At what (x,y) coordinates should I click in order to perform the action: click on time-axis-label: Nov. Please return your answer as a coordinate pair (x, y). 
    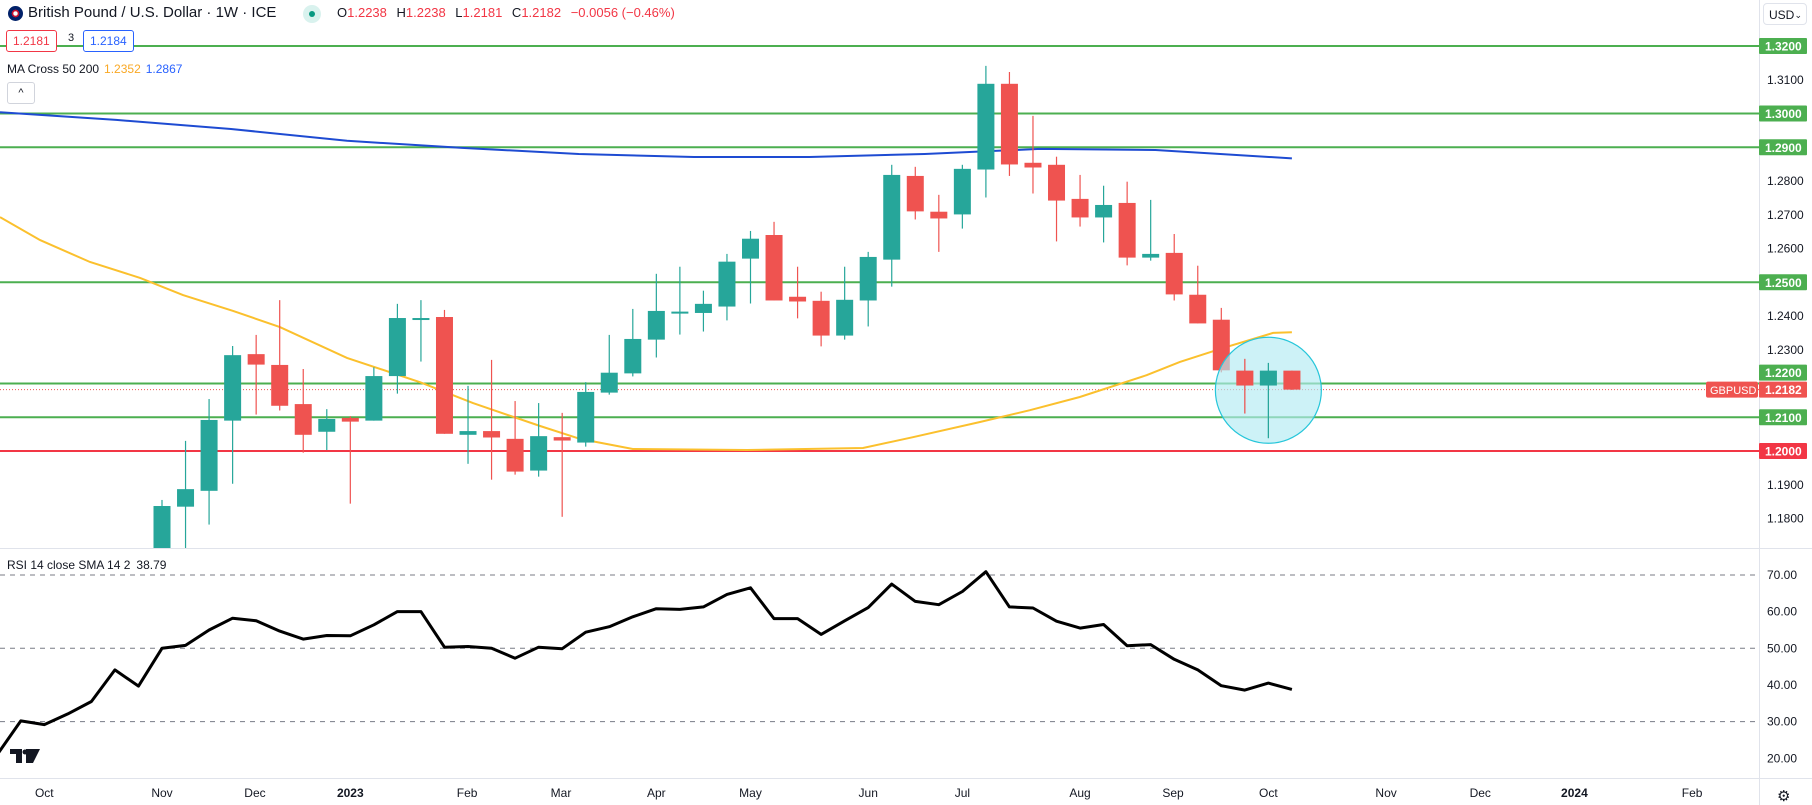
    Looking at the image, I should click on (161, 793).